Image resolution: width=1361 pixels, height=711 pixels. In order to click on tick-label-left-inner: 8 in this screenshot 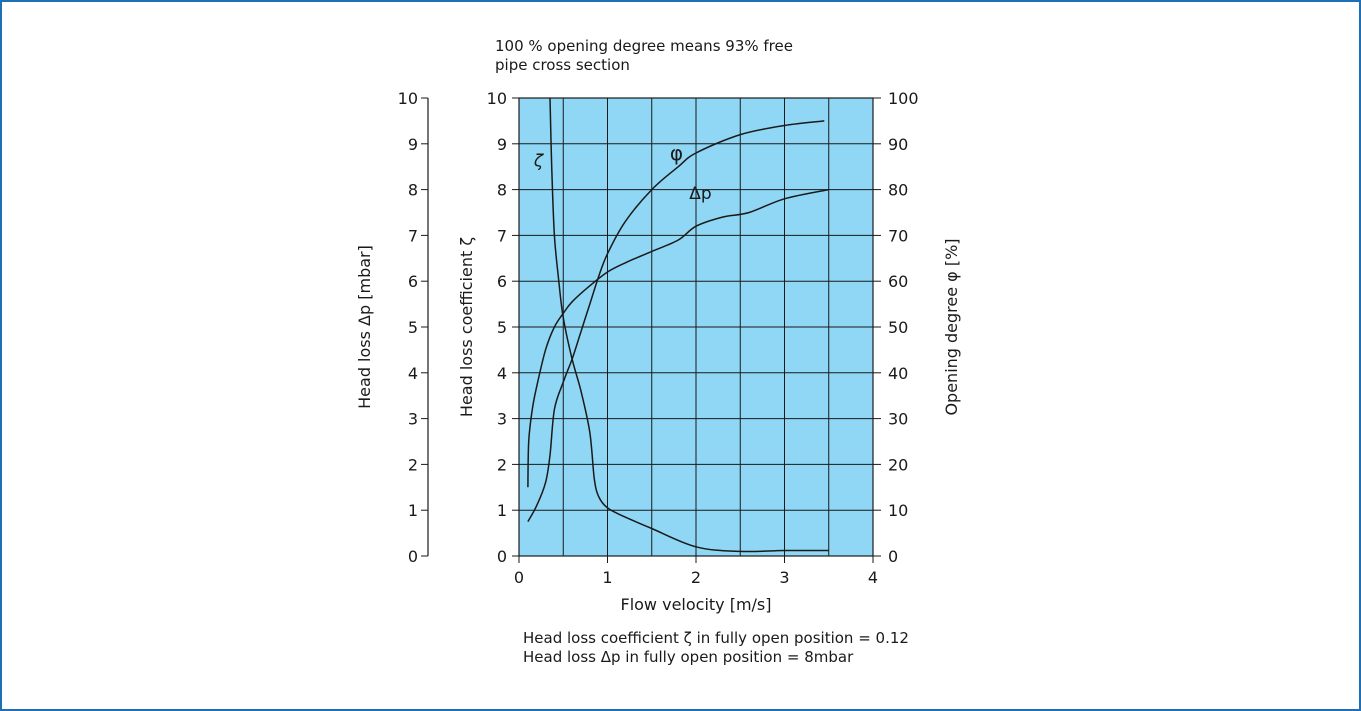, I will do `click(502, 190)`.